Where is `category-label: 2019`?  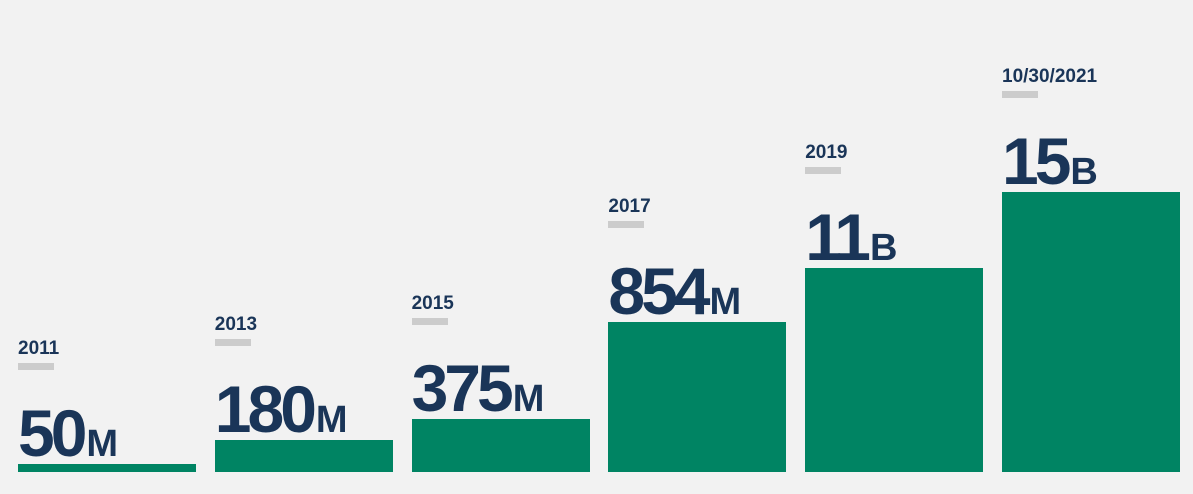 category-label: 2019 is located at coordinates (826, 152).